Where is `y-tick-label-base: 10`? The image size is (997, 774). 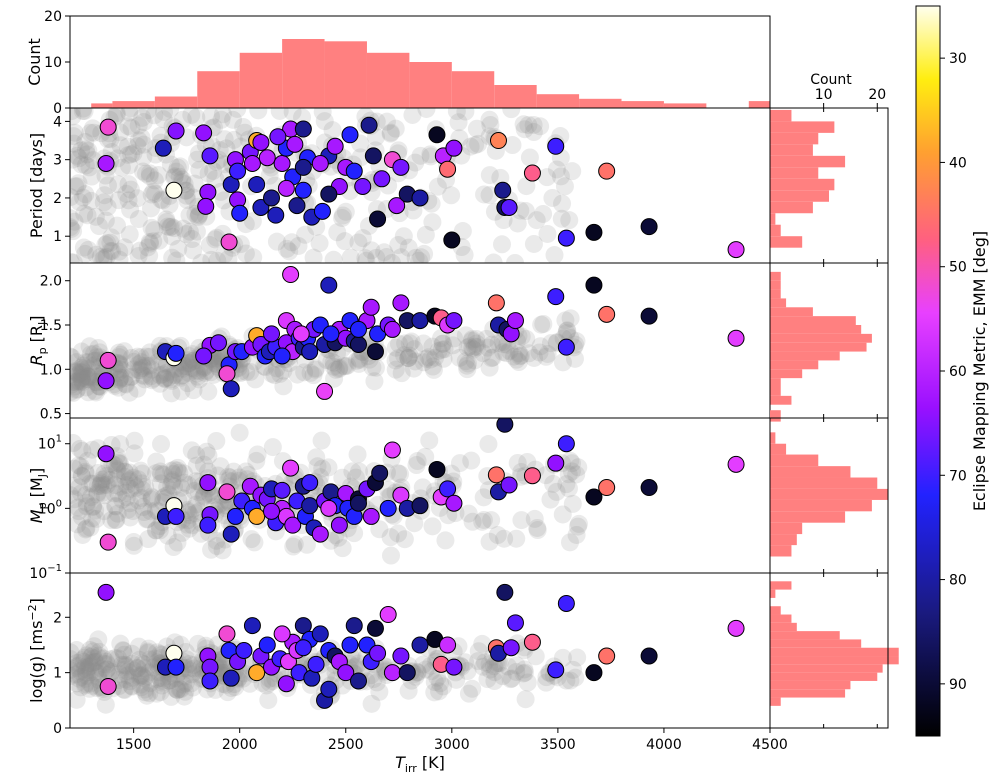 y-tick-label-base: 10 is located at coordinates (47, 445).